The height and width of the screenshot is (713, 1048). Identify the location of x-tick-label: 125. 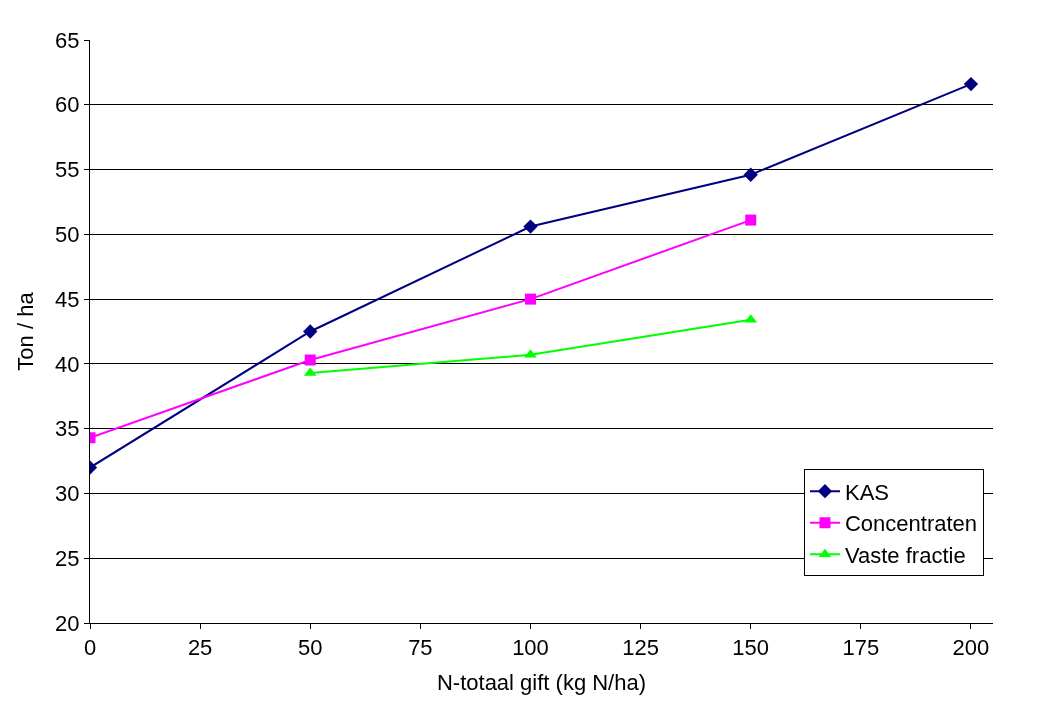
(640, 648).